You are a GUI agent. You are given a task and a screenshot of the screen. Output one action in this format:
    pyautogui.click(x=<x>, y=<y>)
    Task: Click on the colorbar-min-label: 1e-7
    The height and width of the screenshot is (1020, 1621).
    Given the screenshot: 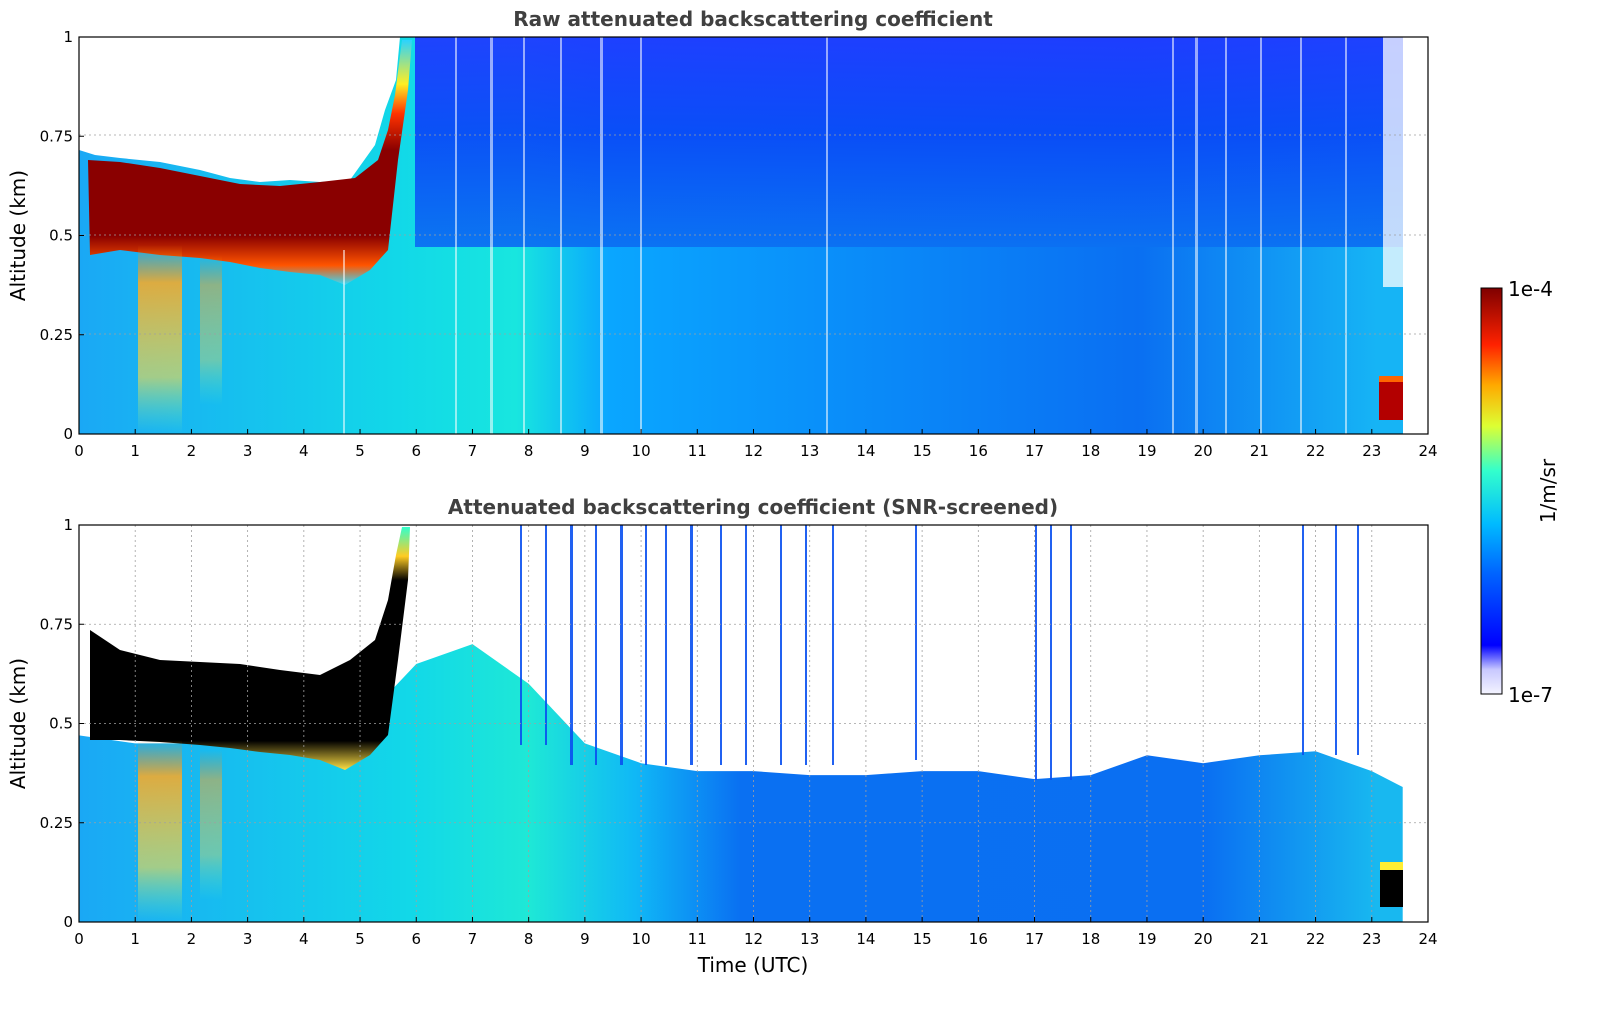 What is the action you would take?
    pyautogui.click(x=1530, y=695)
    